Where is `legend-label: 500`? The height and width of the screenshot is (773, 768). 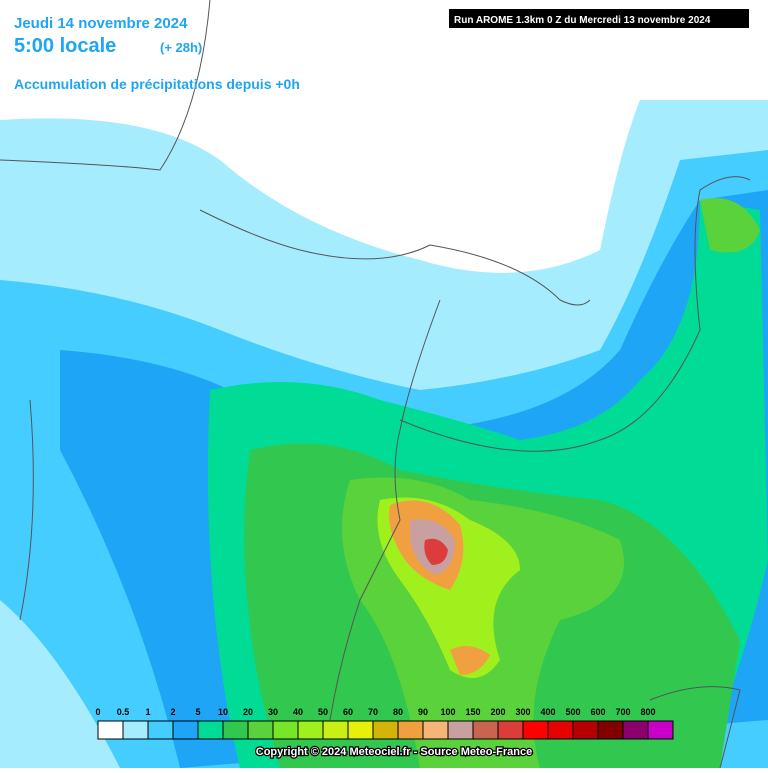
legend-label: 500 is located at coordinates (572, 712).